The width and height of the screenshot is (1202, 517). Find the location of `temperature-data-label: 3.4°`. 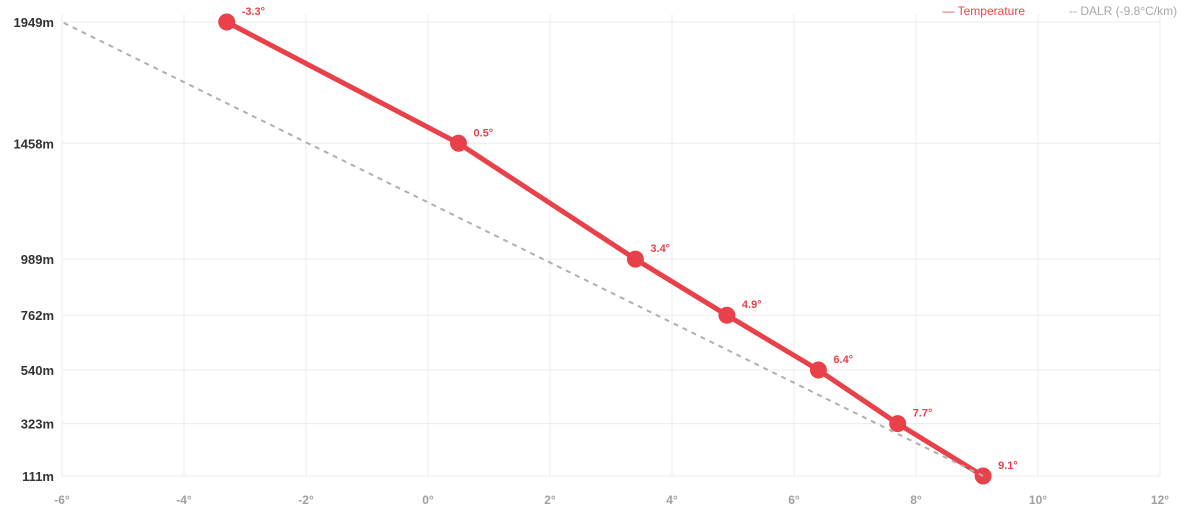

temperature-data-label: 3.4° is located at coordinates (660, 249).